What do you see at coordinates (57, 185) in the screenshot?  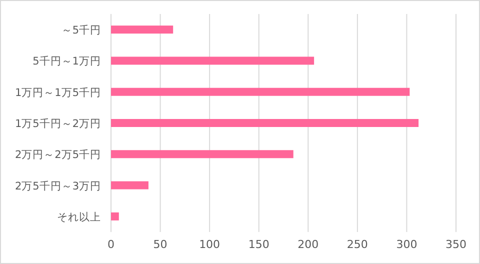 I see `y-tick-label: 2万5千円～3万円` at bounding box center [57, 185].